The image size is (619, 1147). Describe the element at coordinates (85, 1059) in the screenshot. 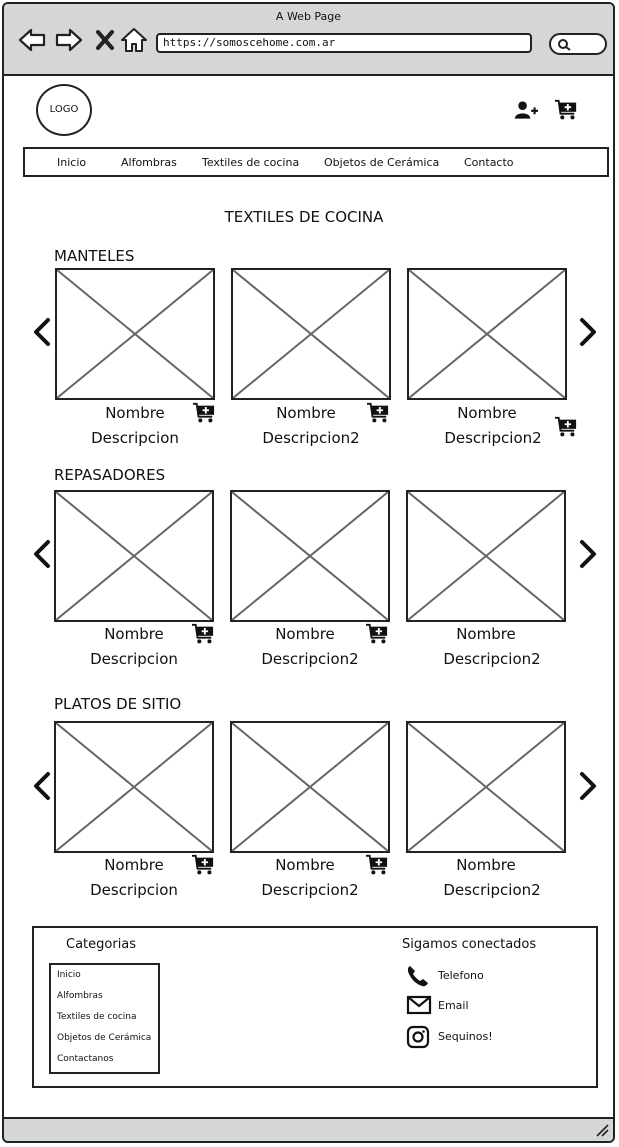

I see `footer-link-contactanos: Contactanos` at that location.